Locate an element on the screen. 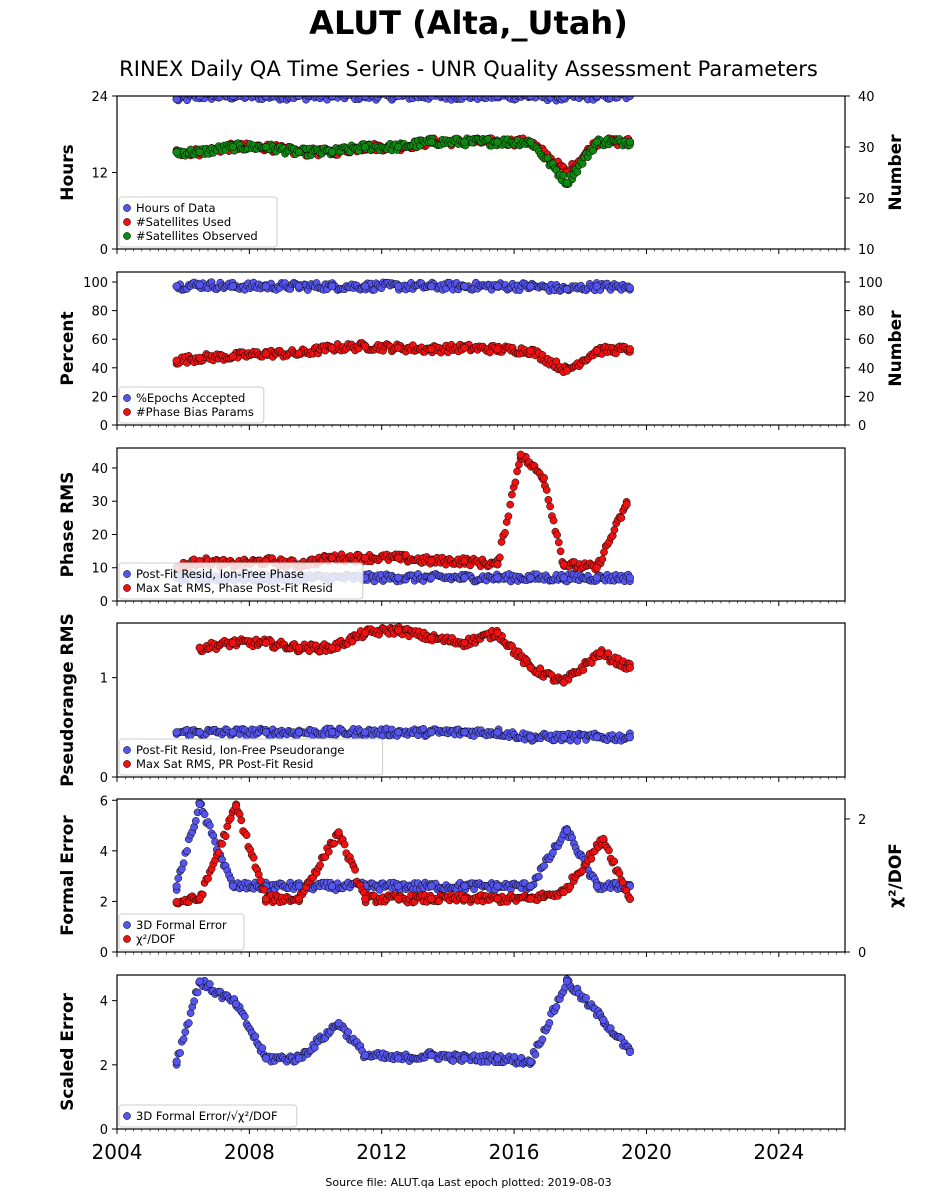 The width and height of the screenshot is (937, 1200). y2-tick-label: 0 is located at coordinates (862, 953).